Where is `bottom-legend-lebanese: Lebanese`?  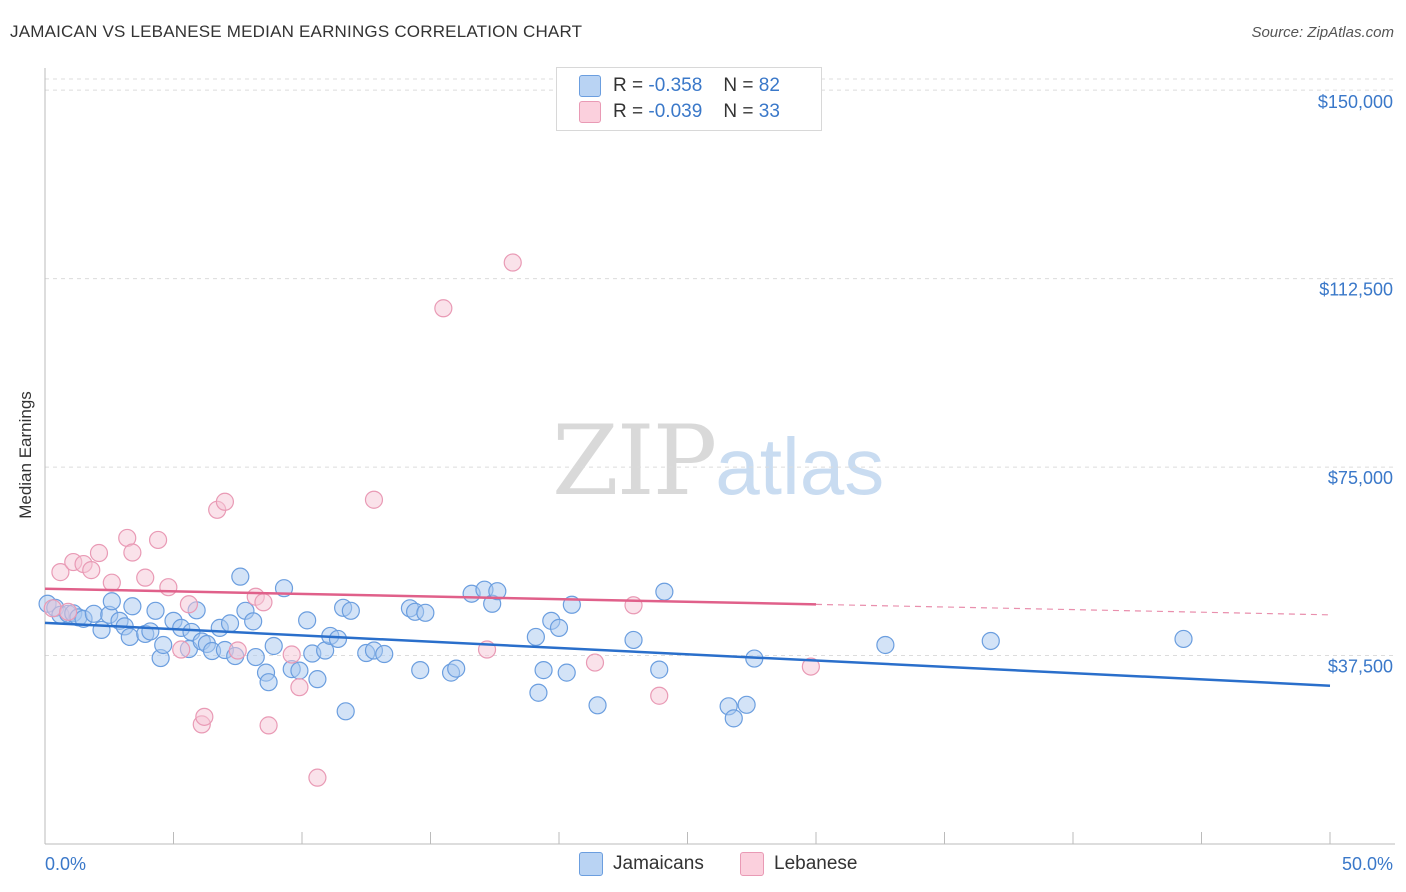 bottom-legend-lebanese: Lebanese is located at coordinates (798, 864).